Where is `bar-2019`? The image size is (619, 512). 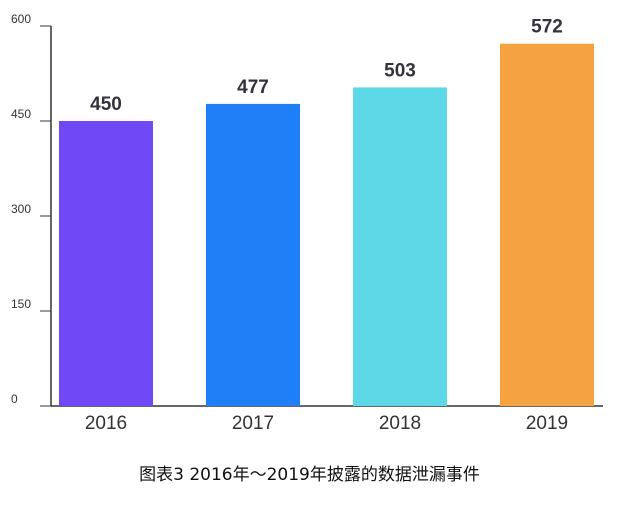 bar-2019 is located at coordinates (547, 224).